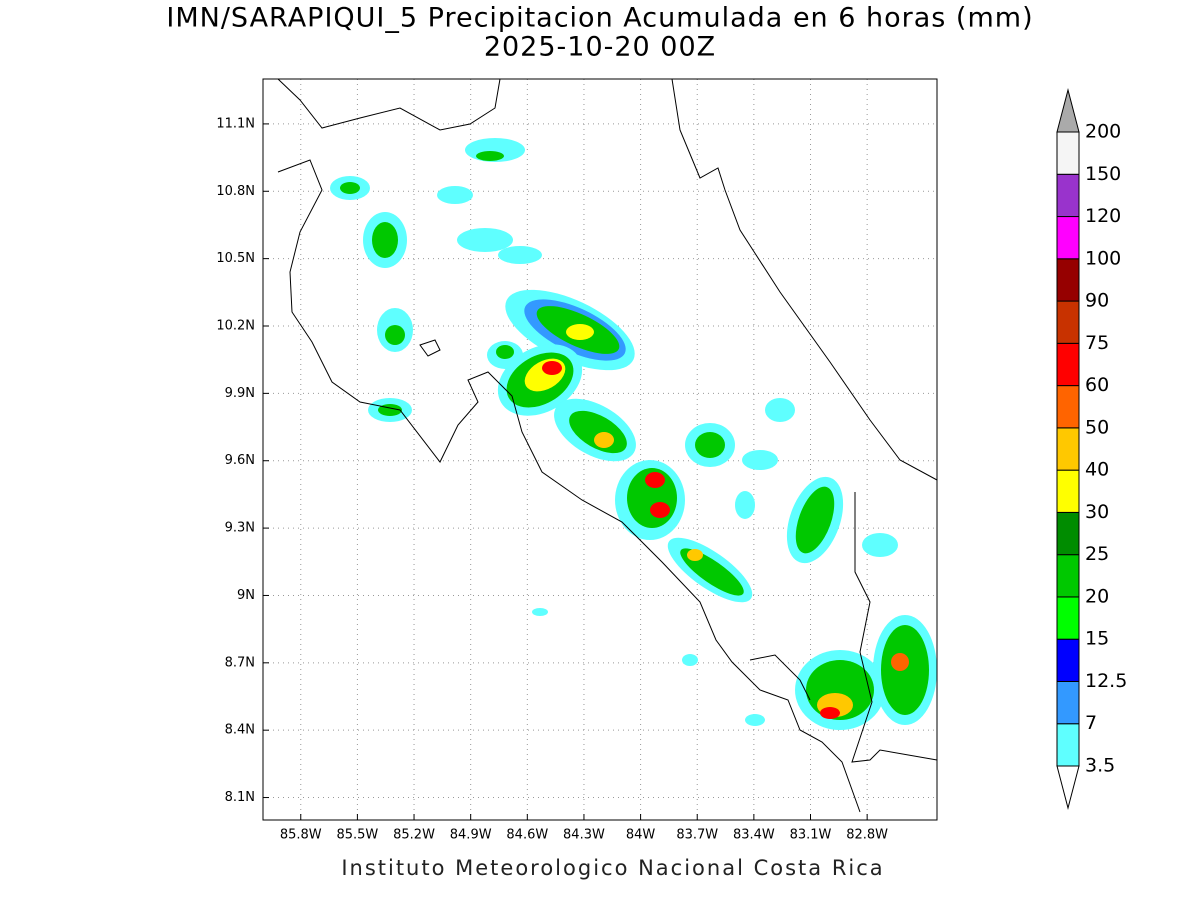 The image size is (1200, 900). I want to click on colorbar-label: 75, so click(1097, 343).